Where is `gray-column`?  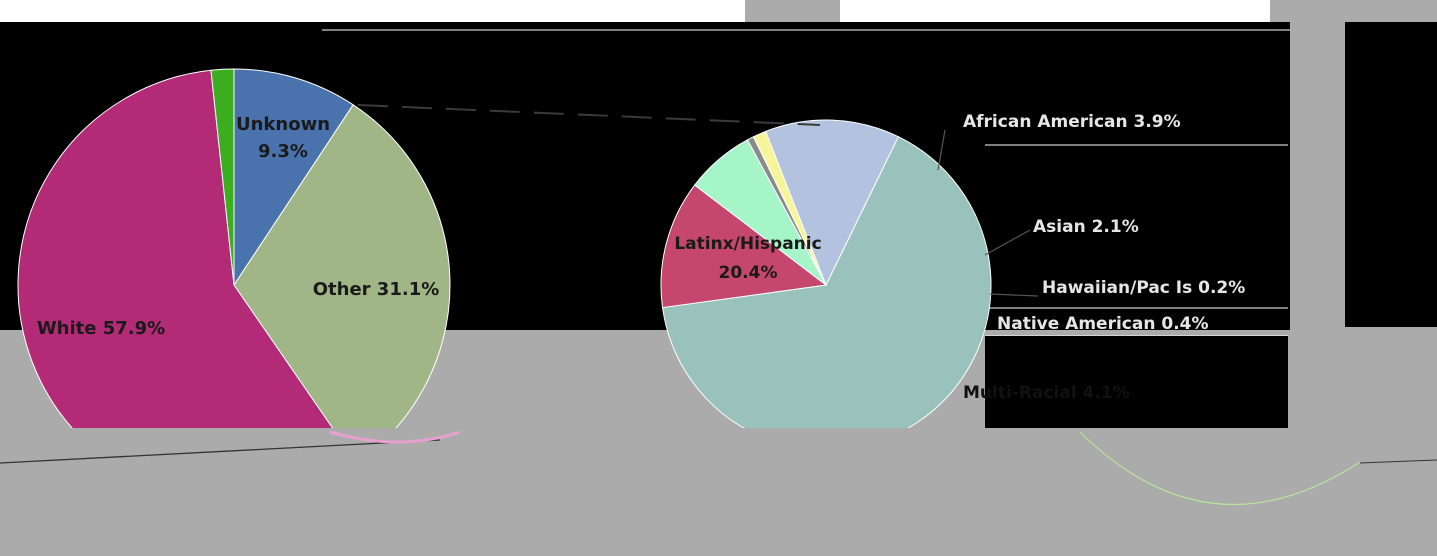 gray-column is located at coordinates (1317, 227).